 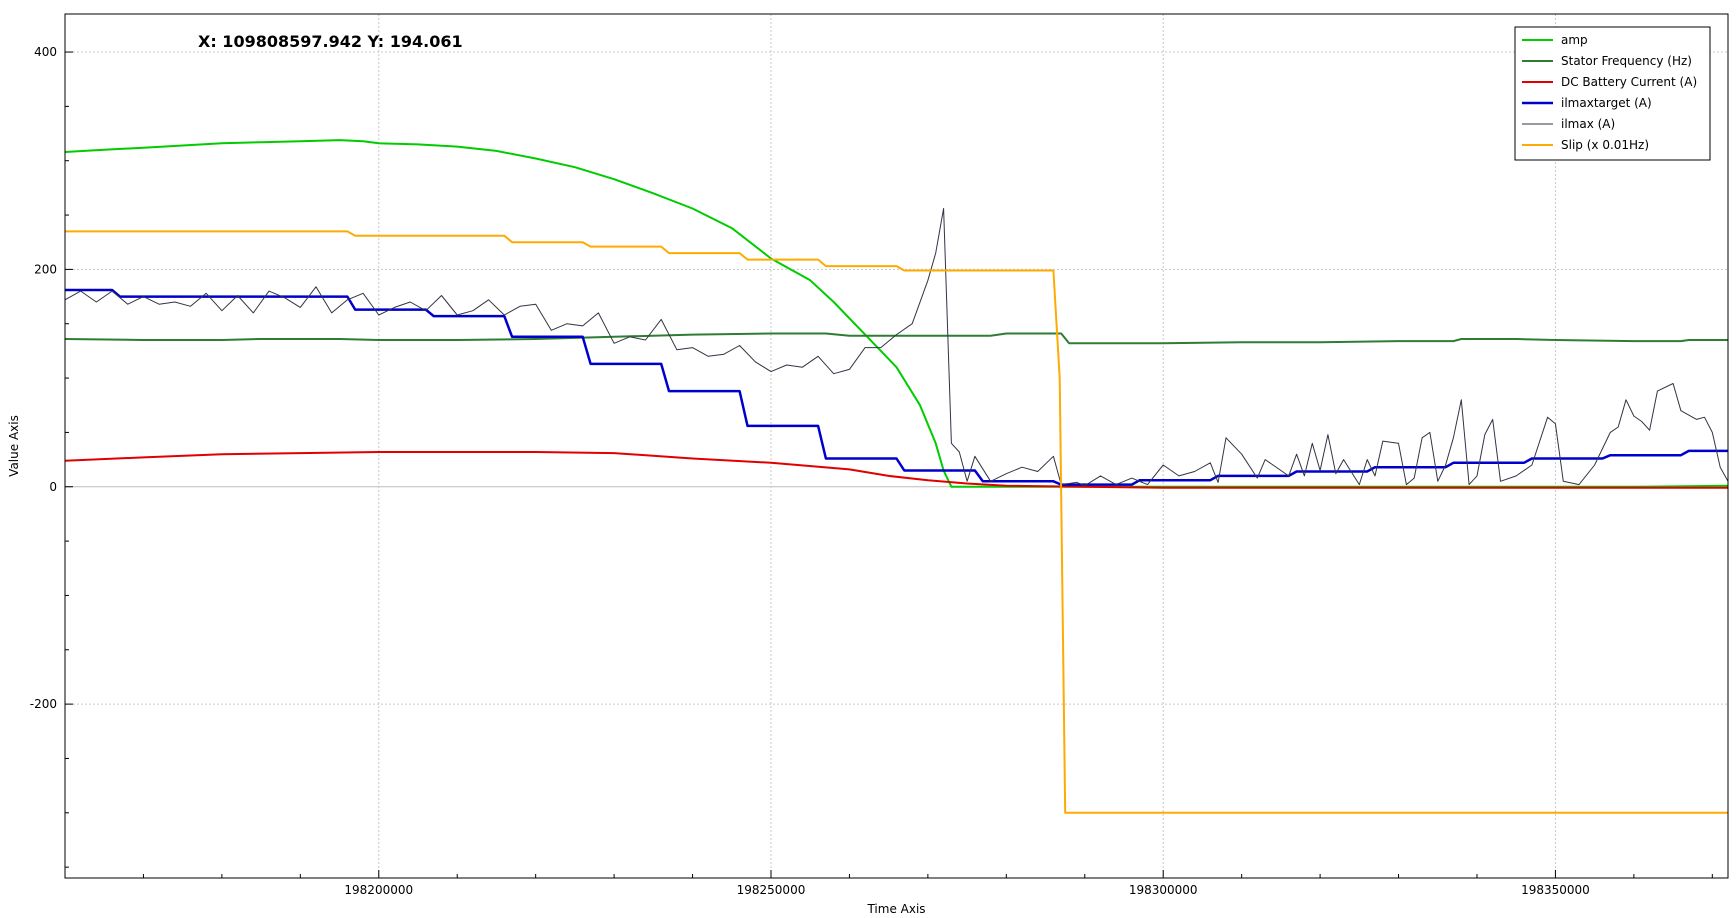 What do you see at coordinates (1605, 145) in the screenshot?
I see `legend-label: Slip (x 0.01Hz)` at bounding box center [1605, 145].